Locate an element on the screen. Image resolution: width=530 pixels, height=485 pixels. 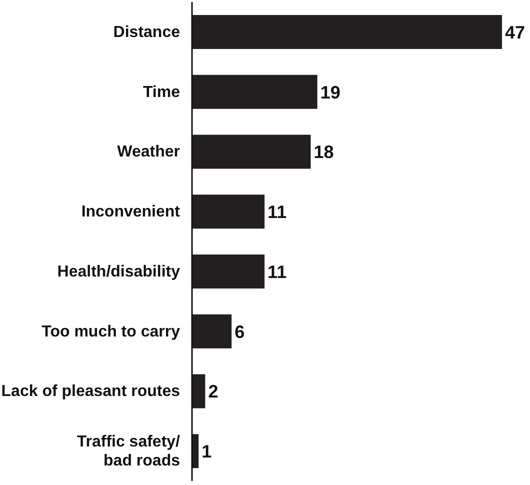
data-label: 2 is located at coordinates (213, 392).